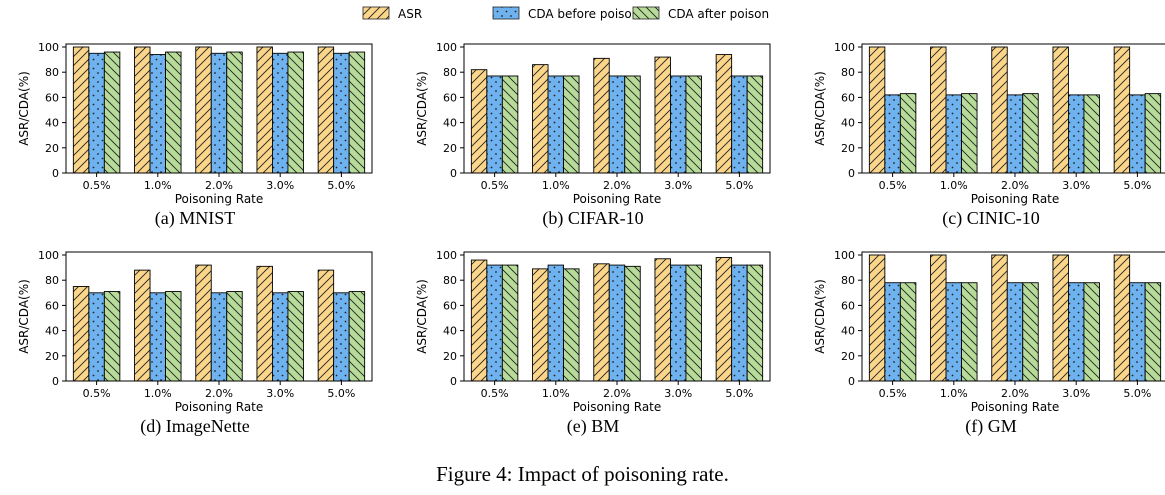  What do you see at coordinates (506, 13) in the screenshot?
I see `legend-swatch` at bounding box center [506, 13].